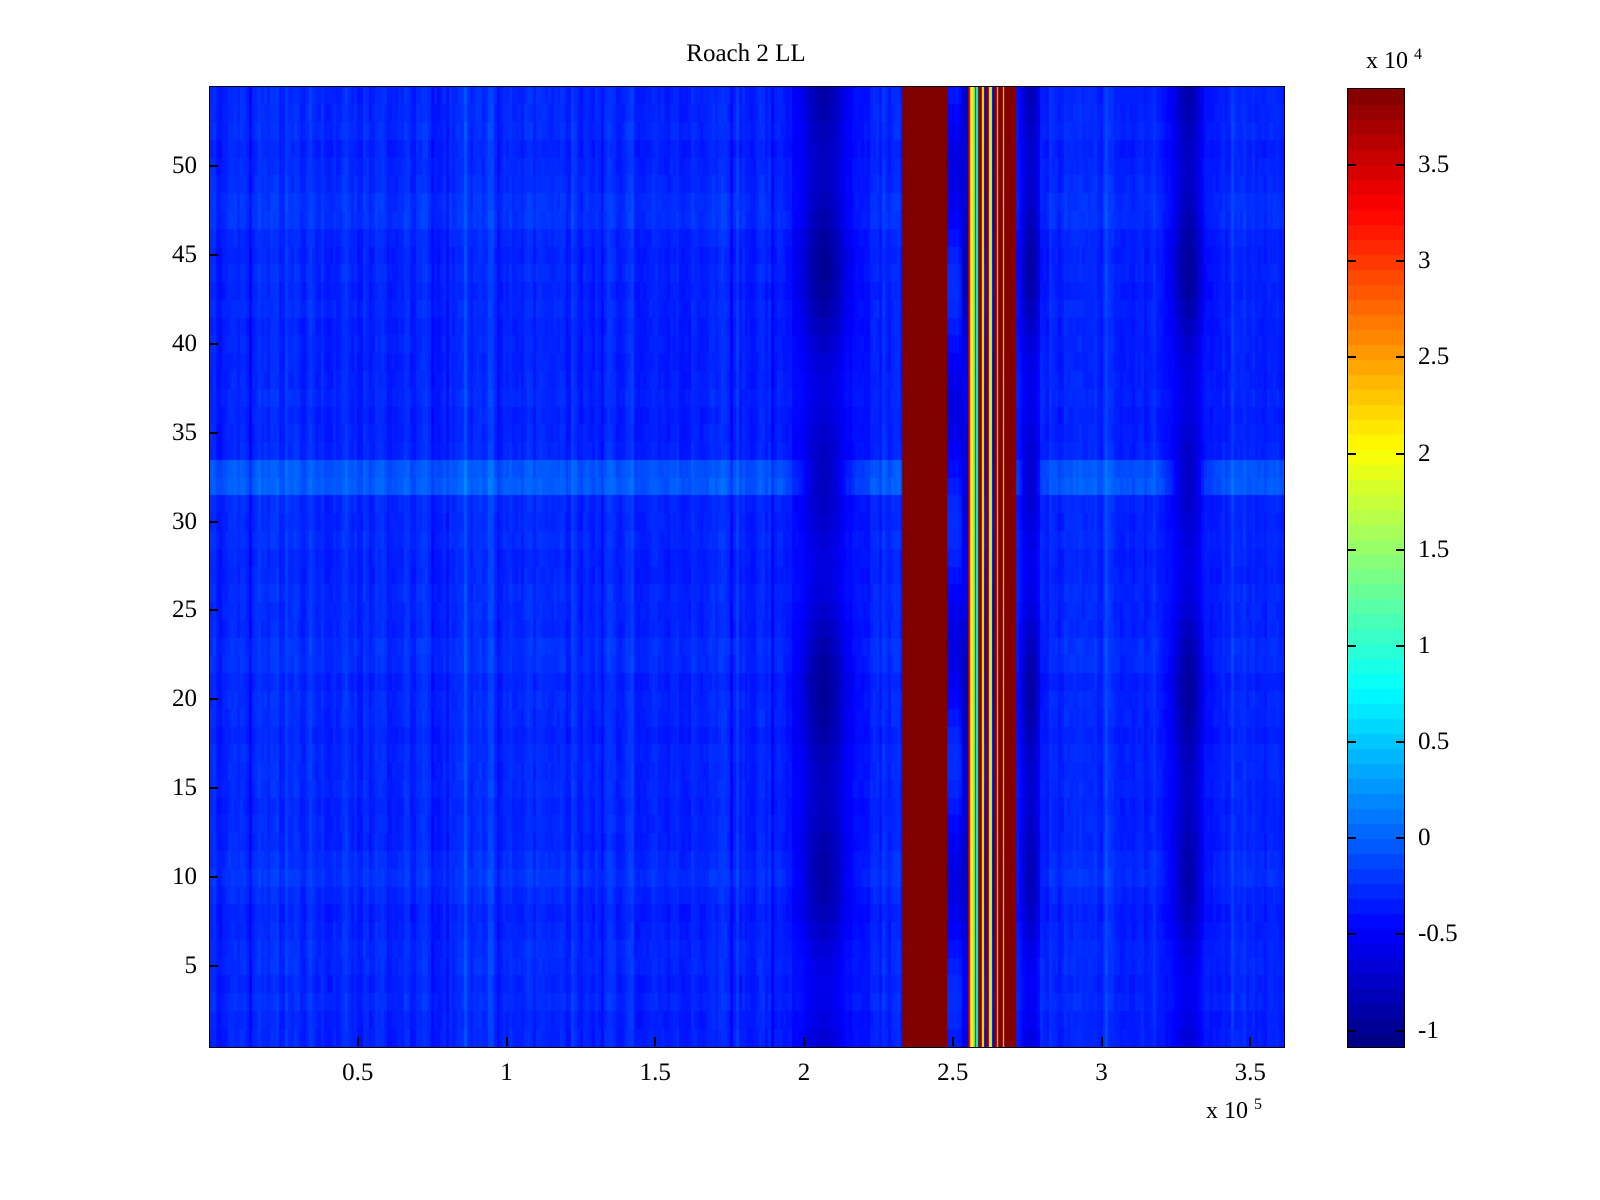  I want to click on colorbar-gradient, so click(1376, 568).